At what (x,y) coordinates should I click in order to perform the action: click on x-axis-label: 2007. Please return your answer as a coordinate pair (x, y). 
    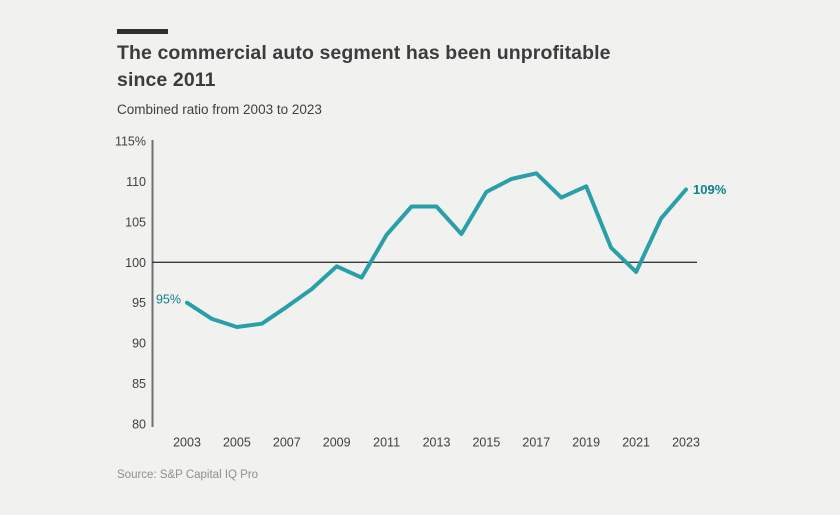
    Looking at the image, I should click on (287, 443).